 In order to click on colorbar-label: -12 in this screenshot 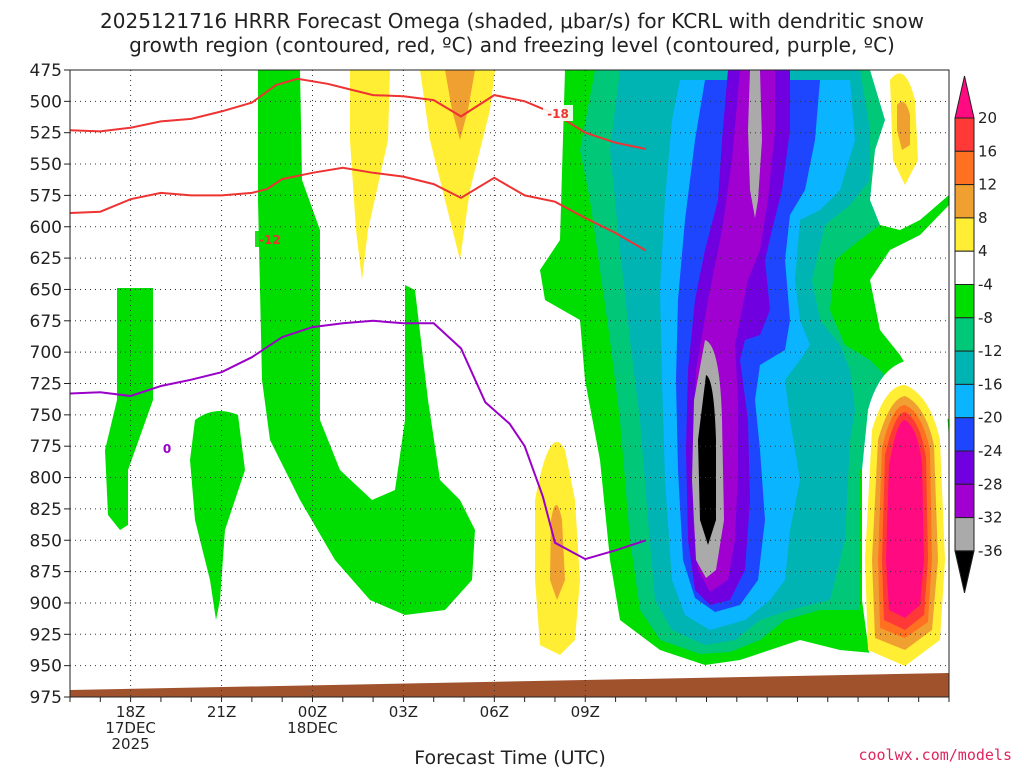, I will do `click(990, 351)`.